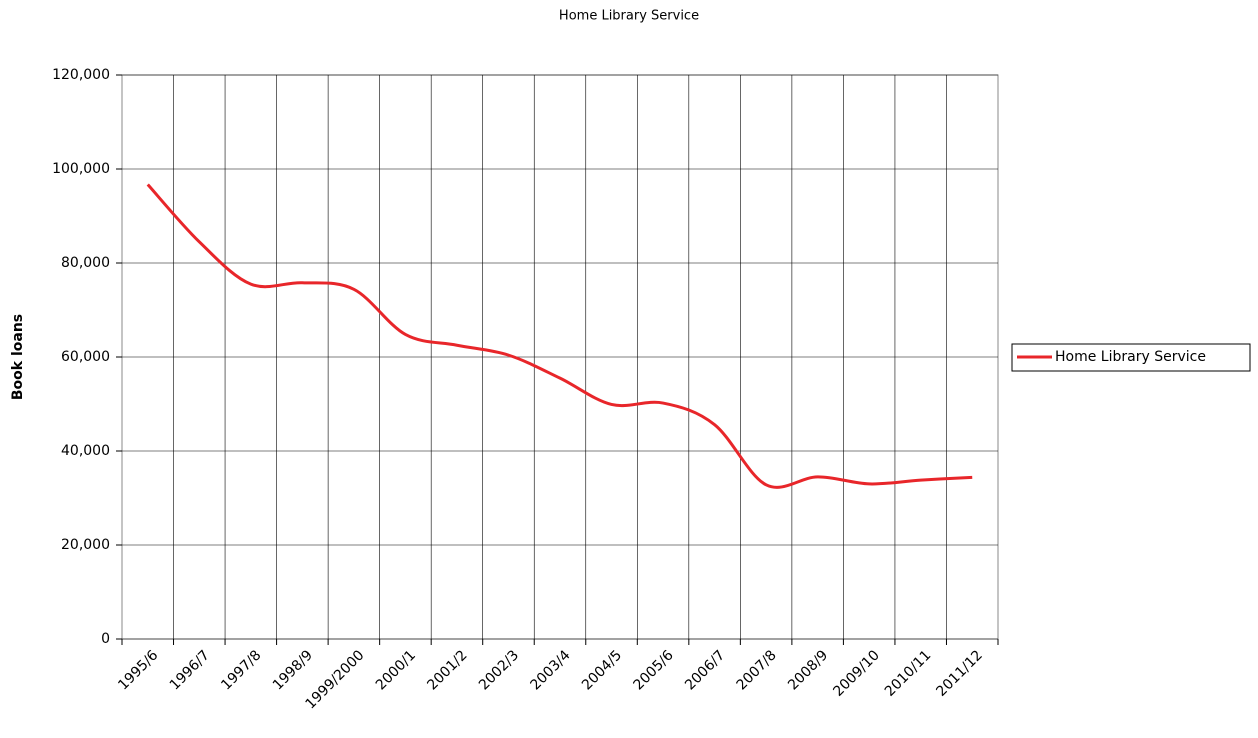 The width and height of the screenshot is (1258, 738). What do you see at coordinates (705, 670) in the screenshot?
I see `x-tick-label: 2006/7` at bounding box center [705, 670].